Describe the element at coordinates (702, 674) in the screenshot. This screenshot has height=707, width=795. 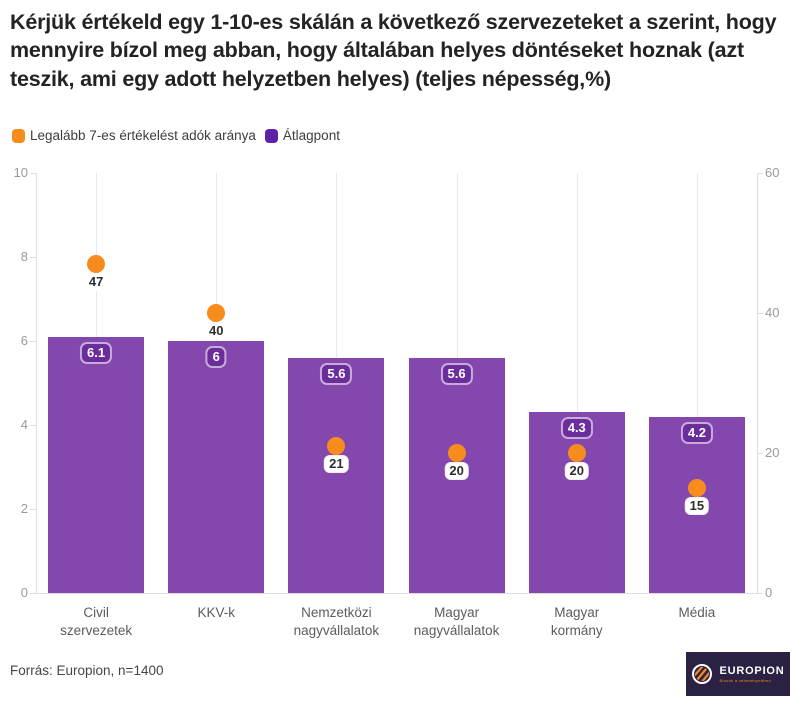
I see `europion-circle-icon` at that location.